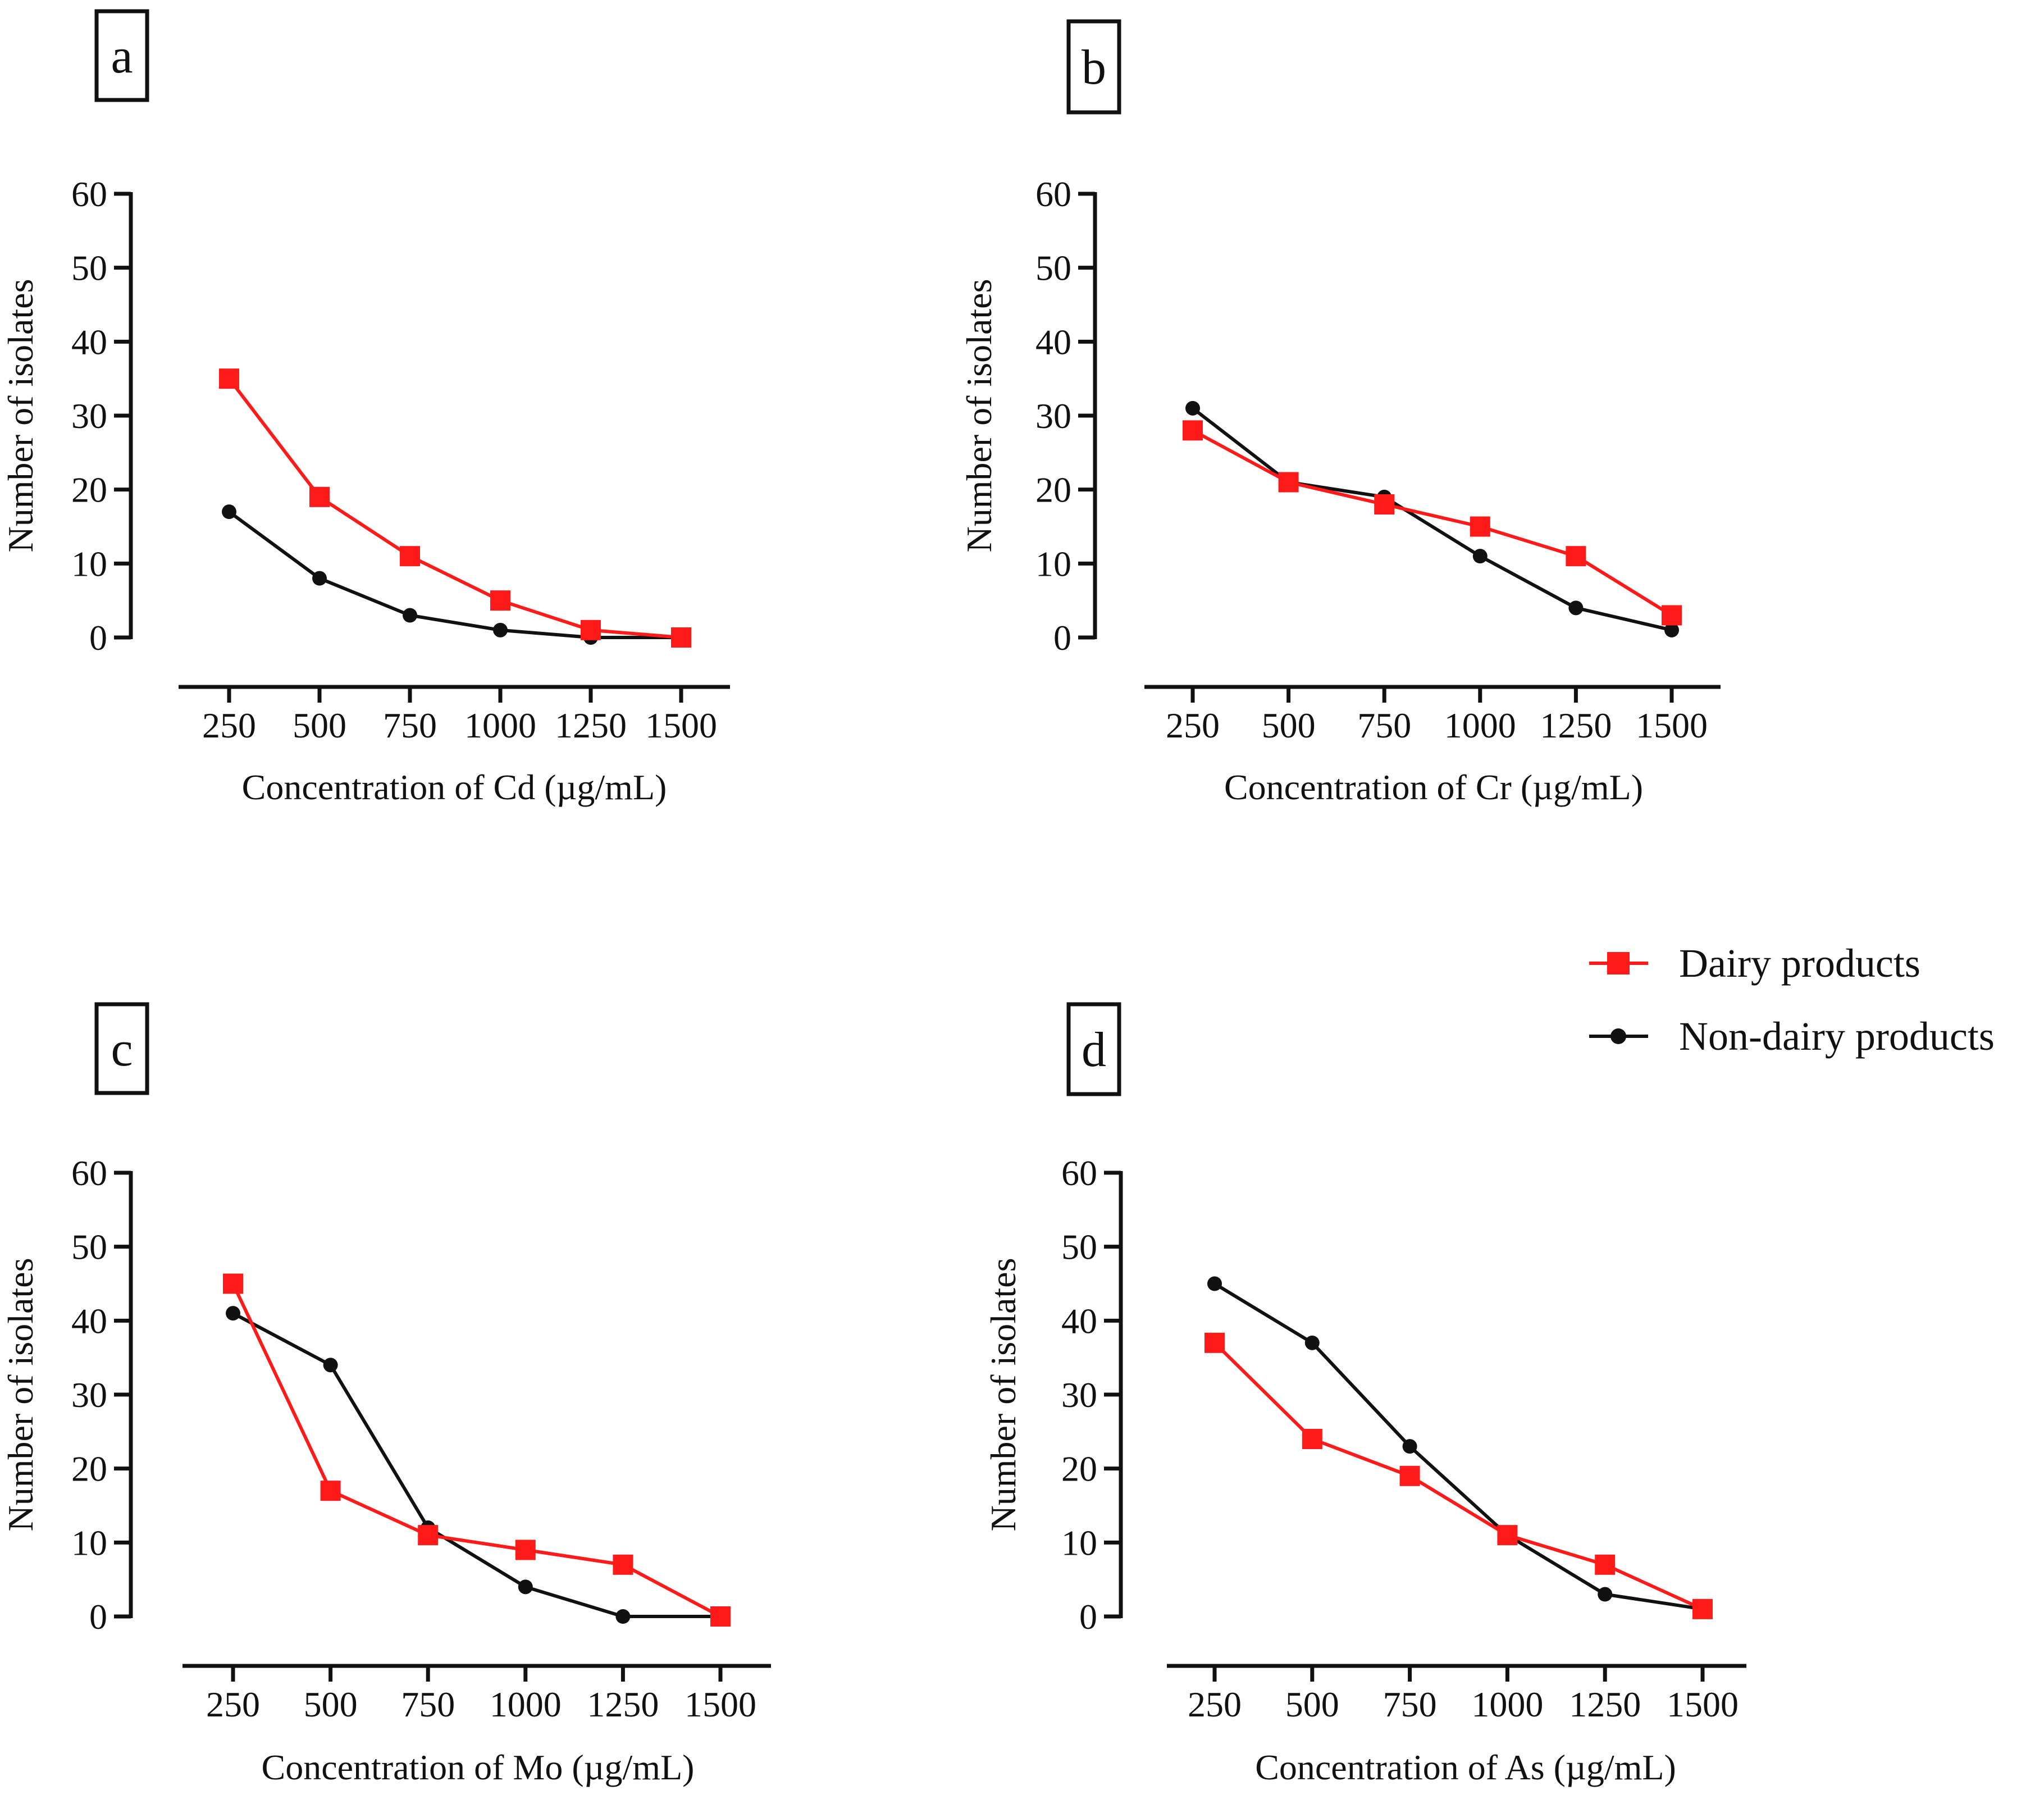  Describe the element at coordinates (1837, 1036) in the screenshot. I see `legend-label: Non-dairy products` at that location.